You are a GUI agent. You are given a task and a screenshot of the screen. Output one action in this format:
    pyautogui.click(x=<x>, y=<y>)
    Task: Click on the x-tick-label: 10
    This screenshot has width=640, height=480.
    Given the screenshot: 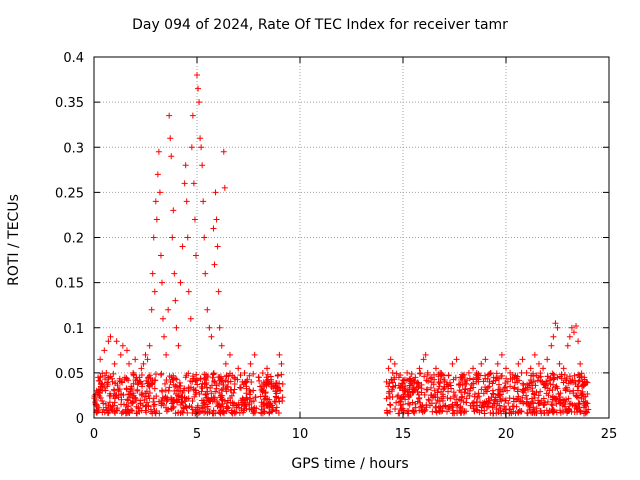 What is the action you would take?
    pyautogui.click(x=300, y=434)
    